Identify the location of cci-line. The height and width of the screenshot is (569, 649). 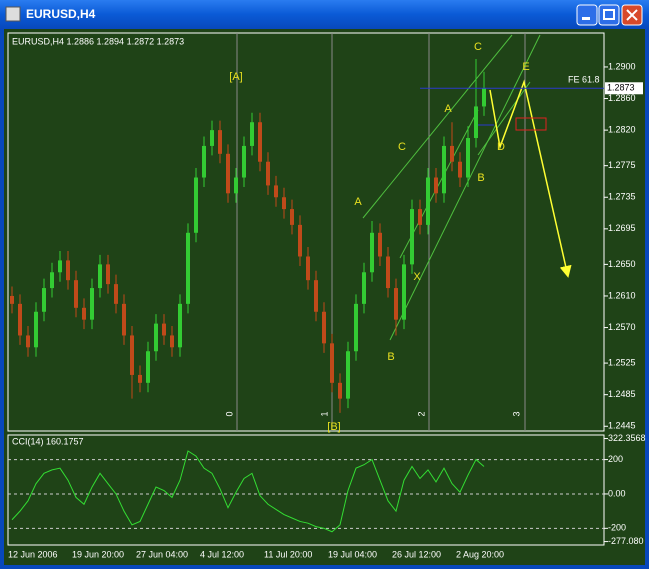
(248, 491).